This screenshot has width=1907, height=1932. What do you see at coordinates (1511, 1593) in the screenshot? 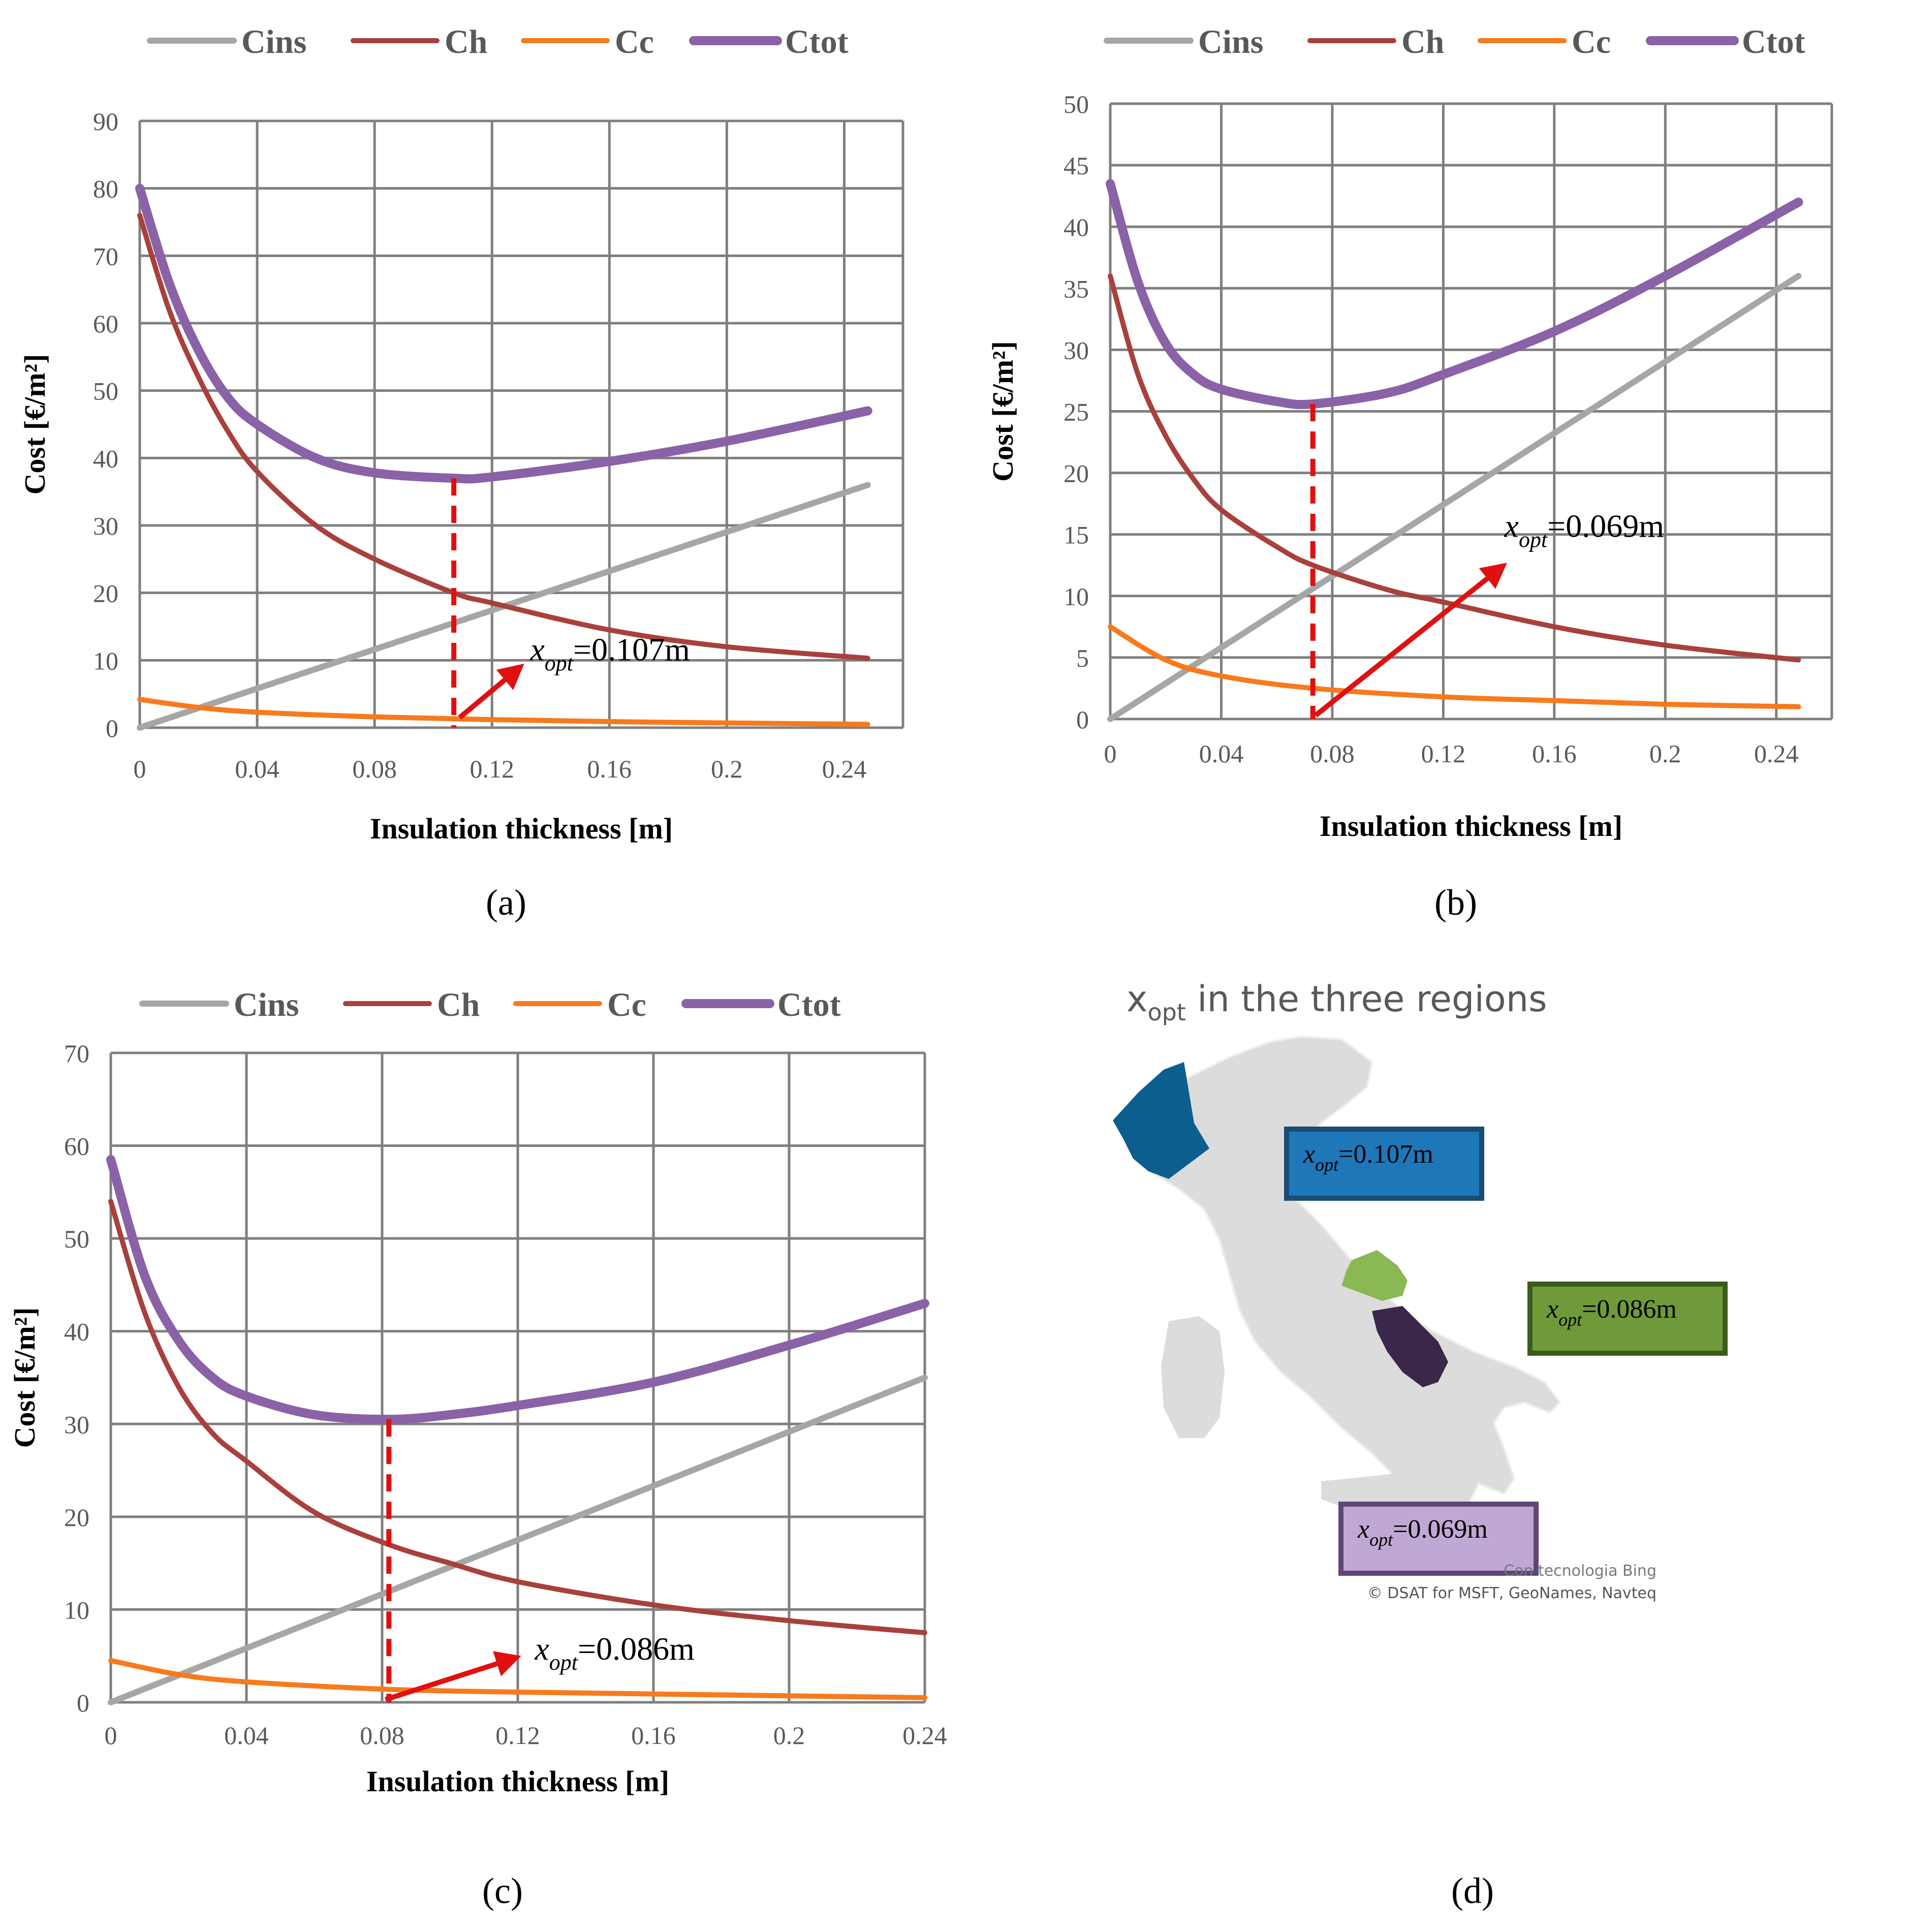
I see `map-credit-line2: © DSAT for MSFT, GeoNames, Navteq` at bounding box center [1511, 1593].